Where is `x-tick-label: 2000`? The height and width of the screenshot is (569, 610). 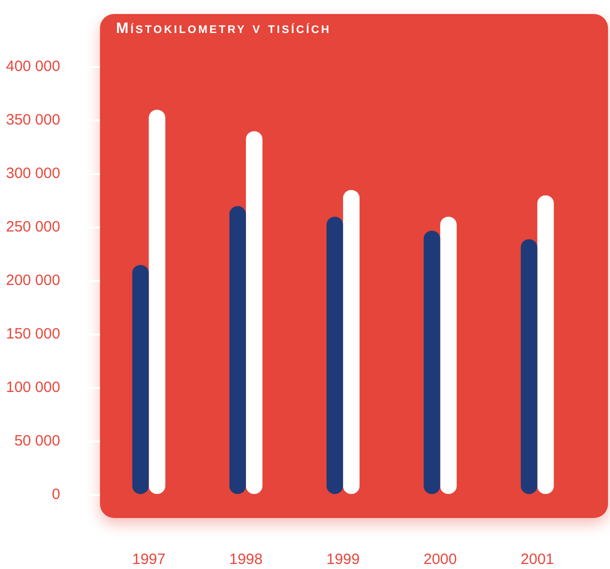 x-tick-label: 2000 is located at coordinates (440, 559).